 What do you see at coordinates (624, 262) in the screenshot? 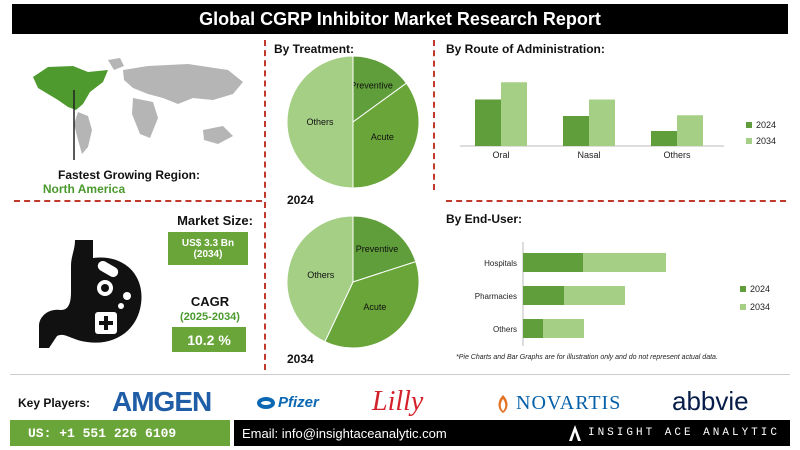
I see `enduser-bar-hospitals-2034` at bounding box center [624, 262].